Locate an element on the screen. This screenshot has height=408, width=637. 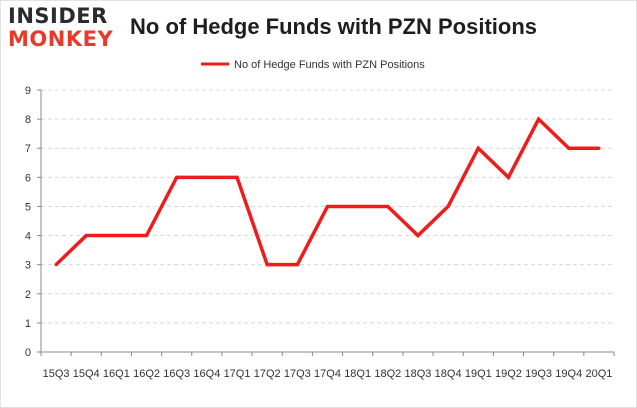
x-tick-label: 18Q2 is located at coordinates (387, 374).